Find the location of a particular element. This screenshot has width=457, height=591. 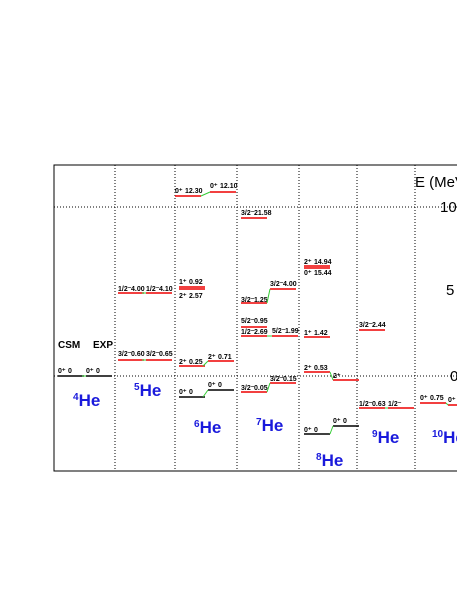

level-energy: 0.60 is located at coordinates (138, 354).